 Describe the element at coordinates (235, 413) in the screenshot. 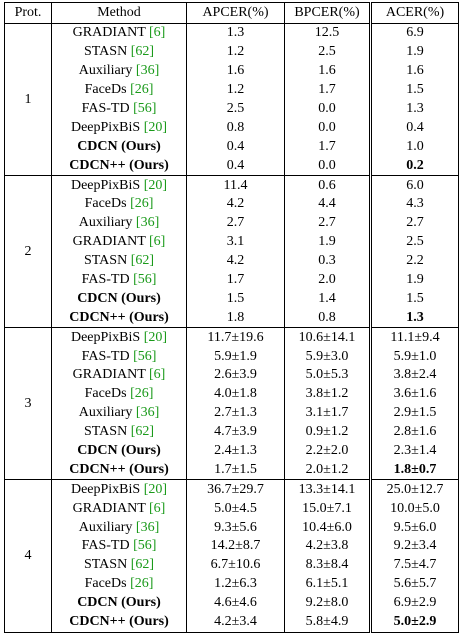

I see `apcer-cell: 2.7±1.3` at that location.